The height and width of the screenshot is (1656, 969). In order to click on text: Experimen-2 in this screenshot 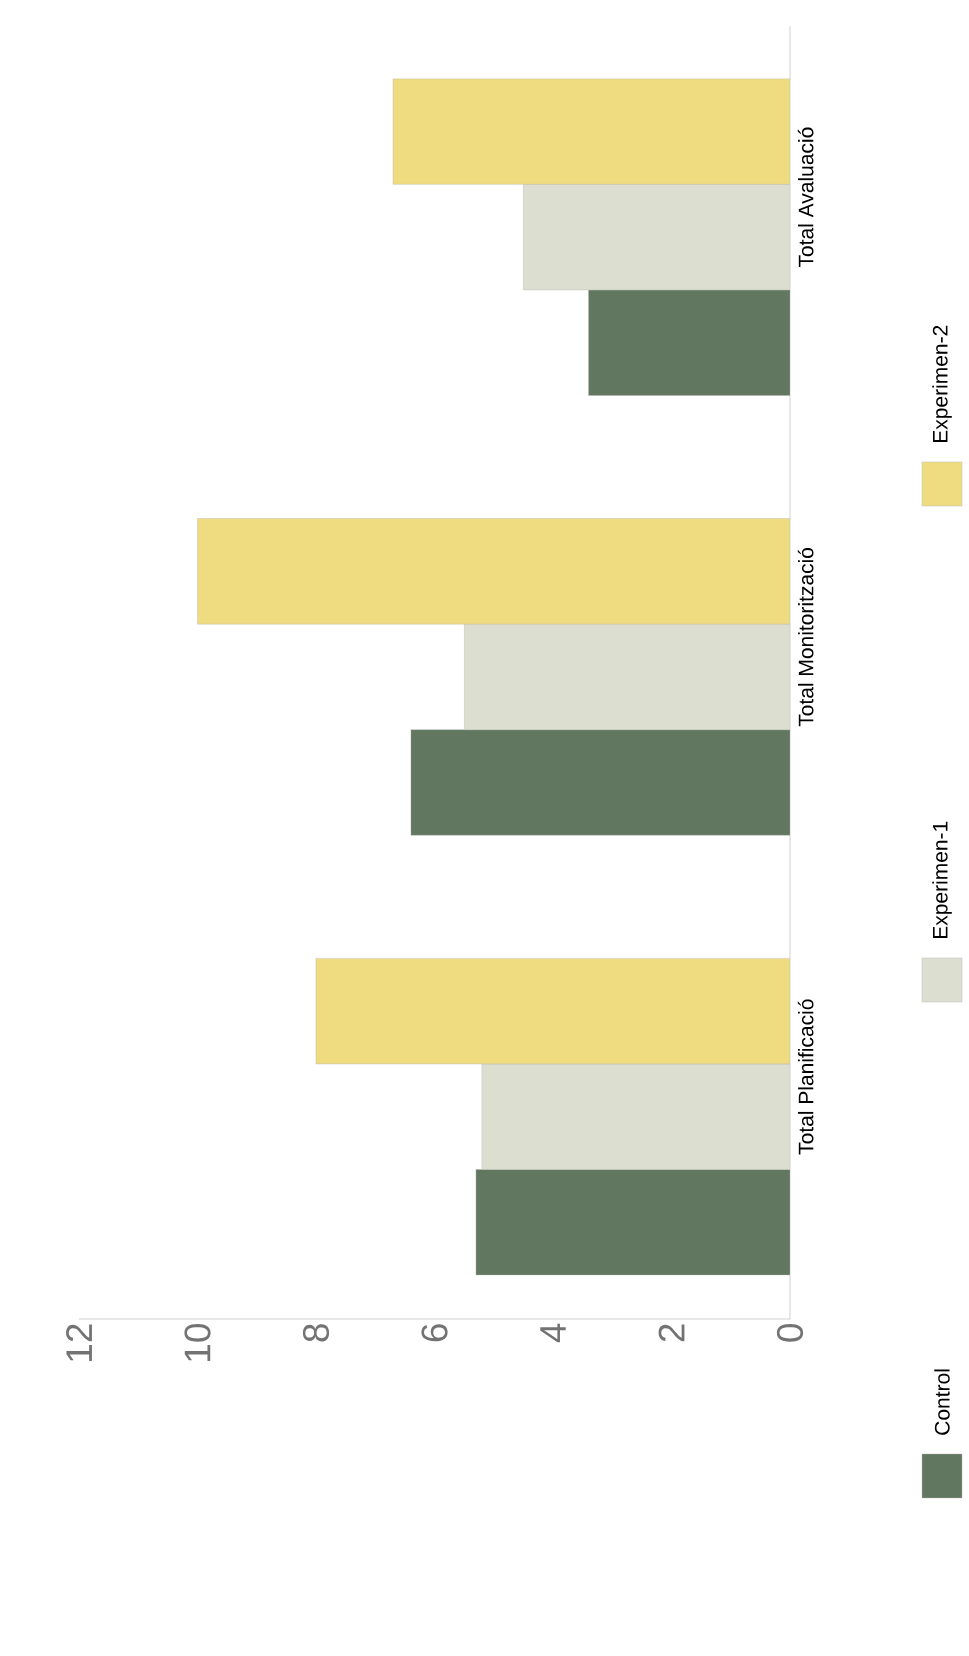, I will do `click(942, 384)`.